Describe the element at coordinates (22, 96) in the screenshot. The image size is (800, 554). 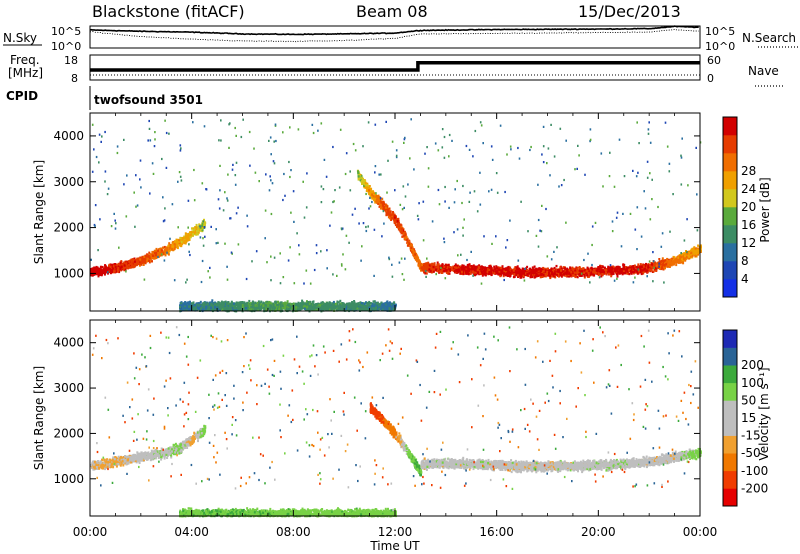
I see `cpid-label: CPID` at that location.